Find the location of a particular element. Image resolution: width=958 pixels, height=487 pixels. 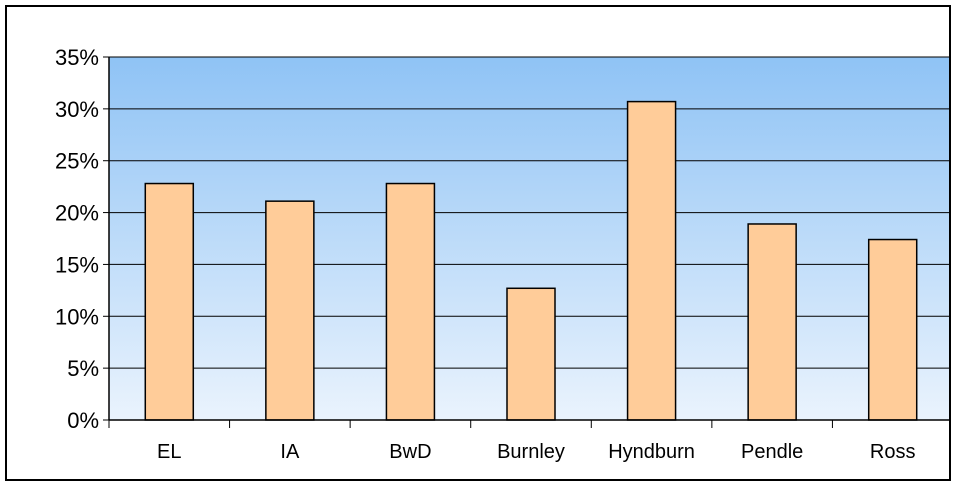

x-tick-label: Pendle is located at coordinates (772, 452).